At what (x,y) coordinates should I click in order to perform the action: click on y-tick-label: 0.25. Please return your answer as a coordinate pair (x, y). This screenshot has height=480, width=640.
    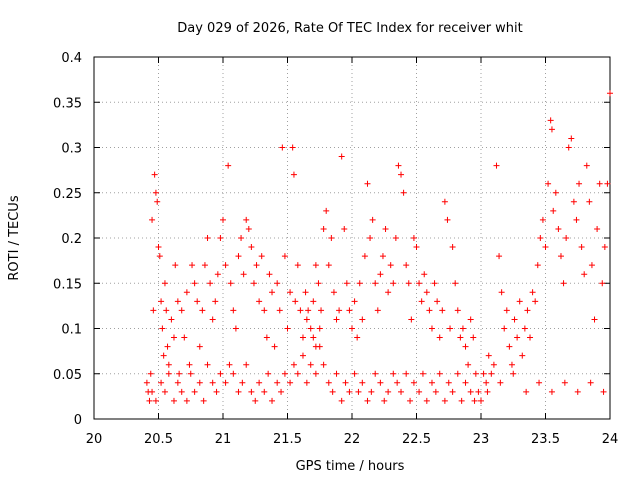
    Looking at the image, I should click on (67, 194).